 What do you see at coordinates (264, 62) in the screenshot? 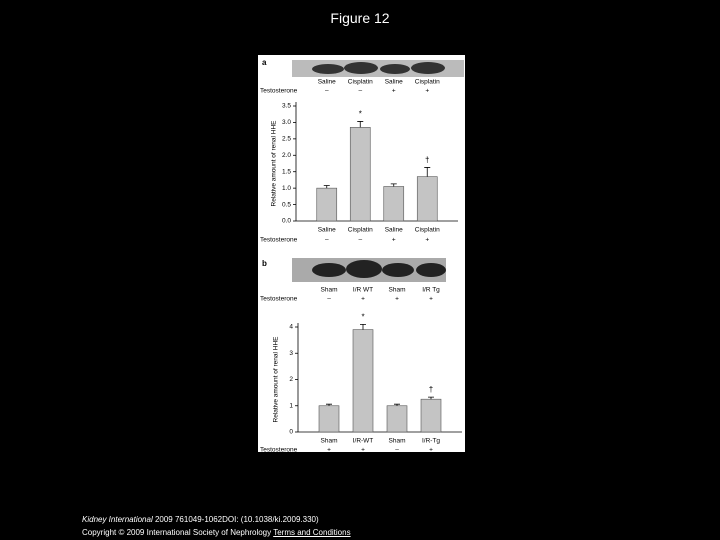
I see `panel-label: a` at bounding box center [264, 62].